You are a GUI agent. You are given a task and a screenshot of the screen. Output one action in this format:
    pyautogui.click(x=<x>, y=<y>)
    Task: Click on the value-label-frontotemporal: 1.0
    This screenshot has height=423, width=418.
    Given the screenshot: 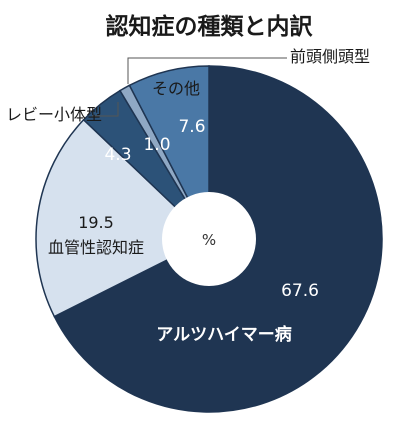 What is the action you would take?
    pyautogui.click(x=156, y=145)
    